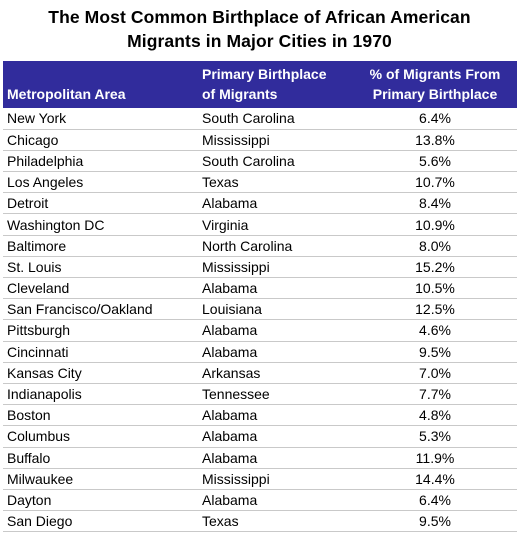 The width and height of the screenshot is (519, 533). I want to click on table-row: Cleveland Alabama 10.5%, so click(260, 288).